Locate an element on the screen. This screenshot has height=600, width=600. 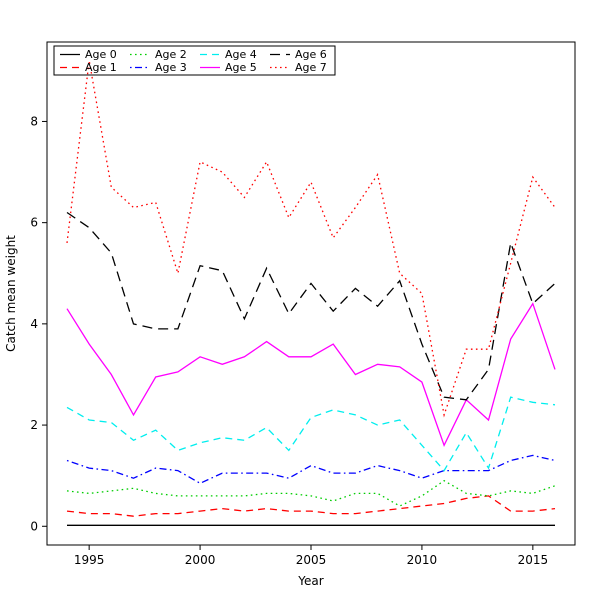
legend-entry-age-5: Age 5 is located at coordinates (228, 67).